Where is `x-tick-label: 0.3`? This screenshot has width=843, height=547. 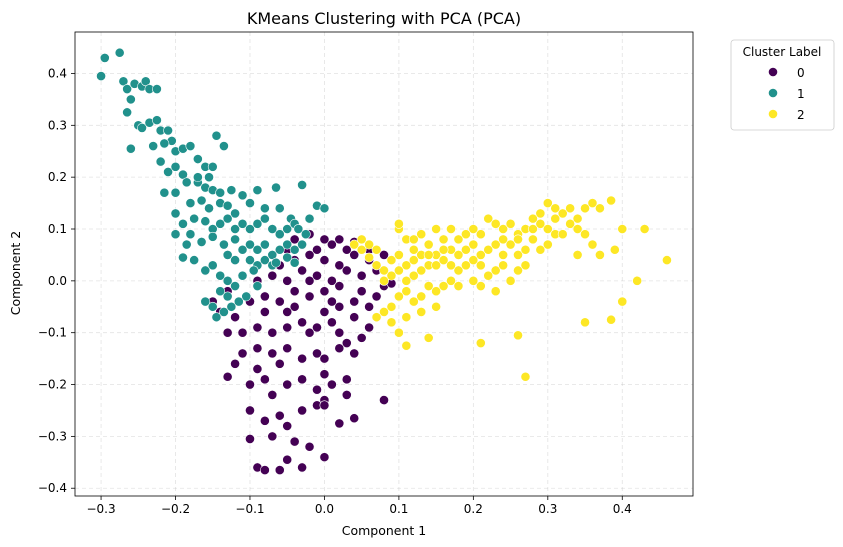
x-tick-label: 0.3 is located at coordinates (547, 509).